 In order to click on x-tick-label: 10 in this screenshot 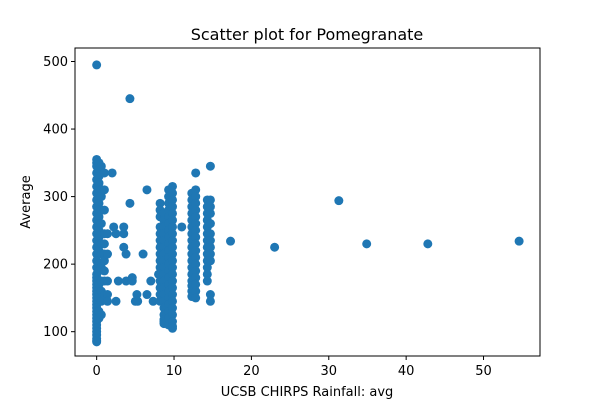, I will do `click(174, 371)`.